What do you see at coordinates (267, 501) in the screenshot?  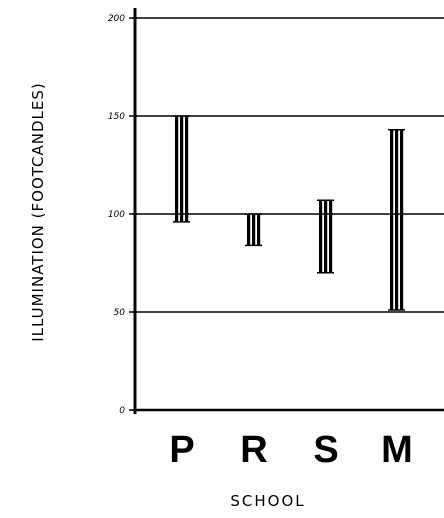 I see `x-axis-title: SCHOOL` at bounding box center [267, 501].